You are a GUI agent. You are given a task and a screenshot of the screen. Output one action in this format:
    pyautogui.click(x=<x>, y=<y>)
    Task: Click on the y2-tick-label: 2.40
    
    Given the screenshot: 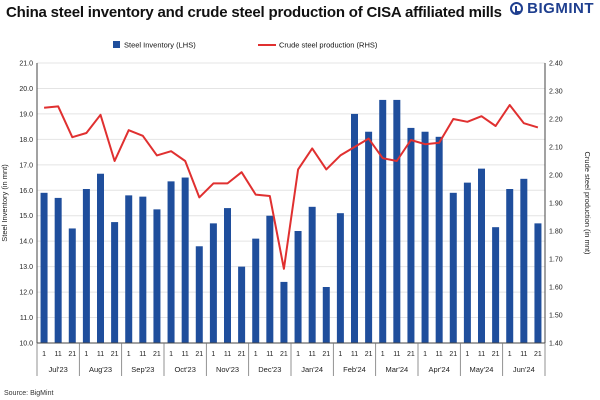 What is the action you would take?
    pyautogui.click(x=556, y=64)
    